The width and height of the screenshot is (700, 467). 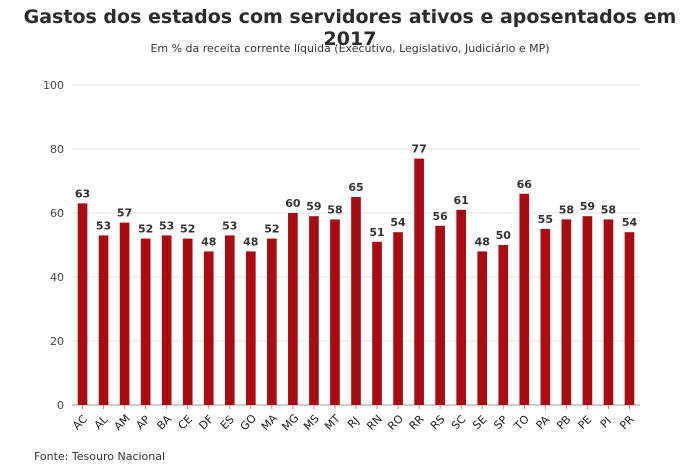 What do you see at coordinates (524, 299) in the screenshot?
I see `bar-to` at bounding box center [524, 299].